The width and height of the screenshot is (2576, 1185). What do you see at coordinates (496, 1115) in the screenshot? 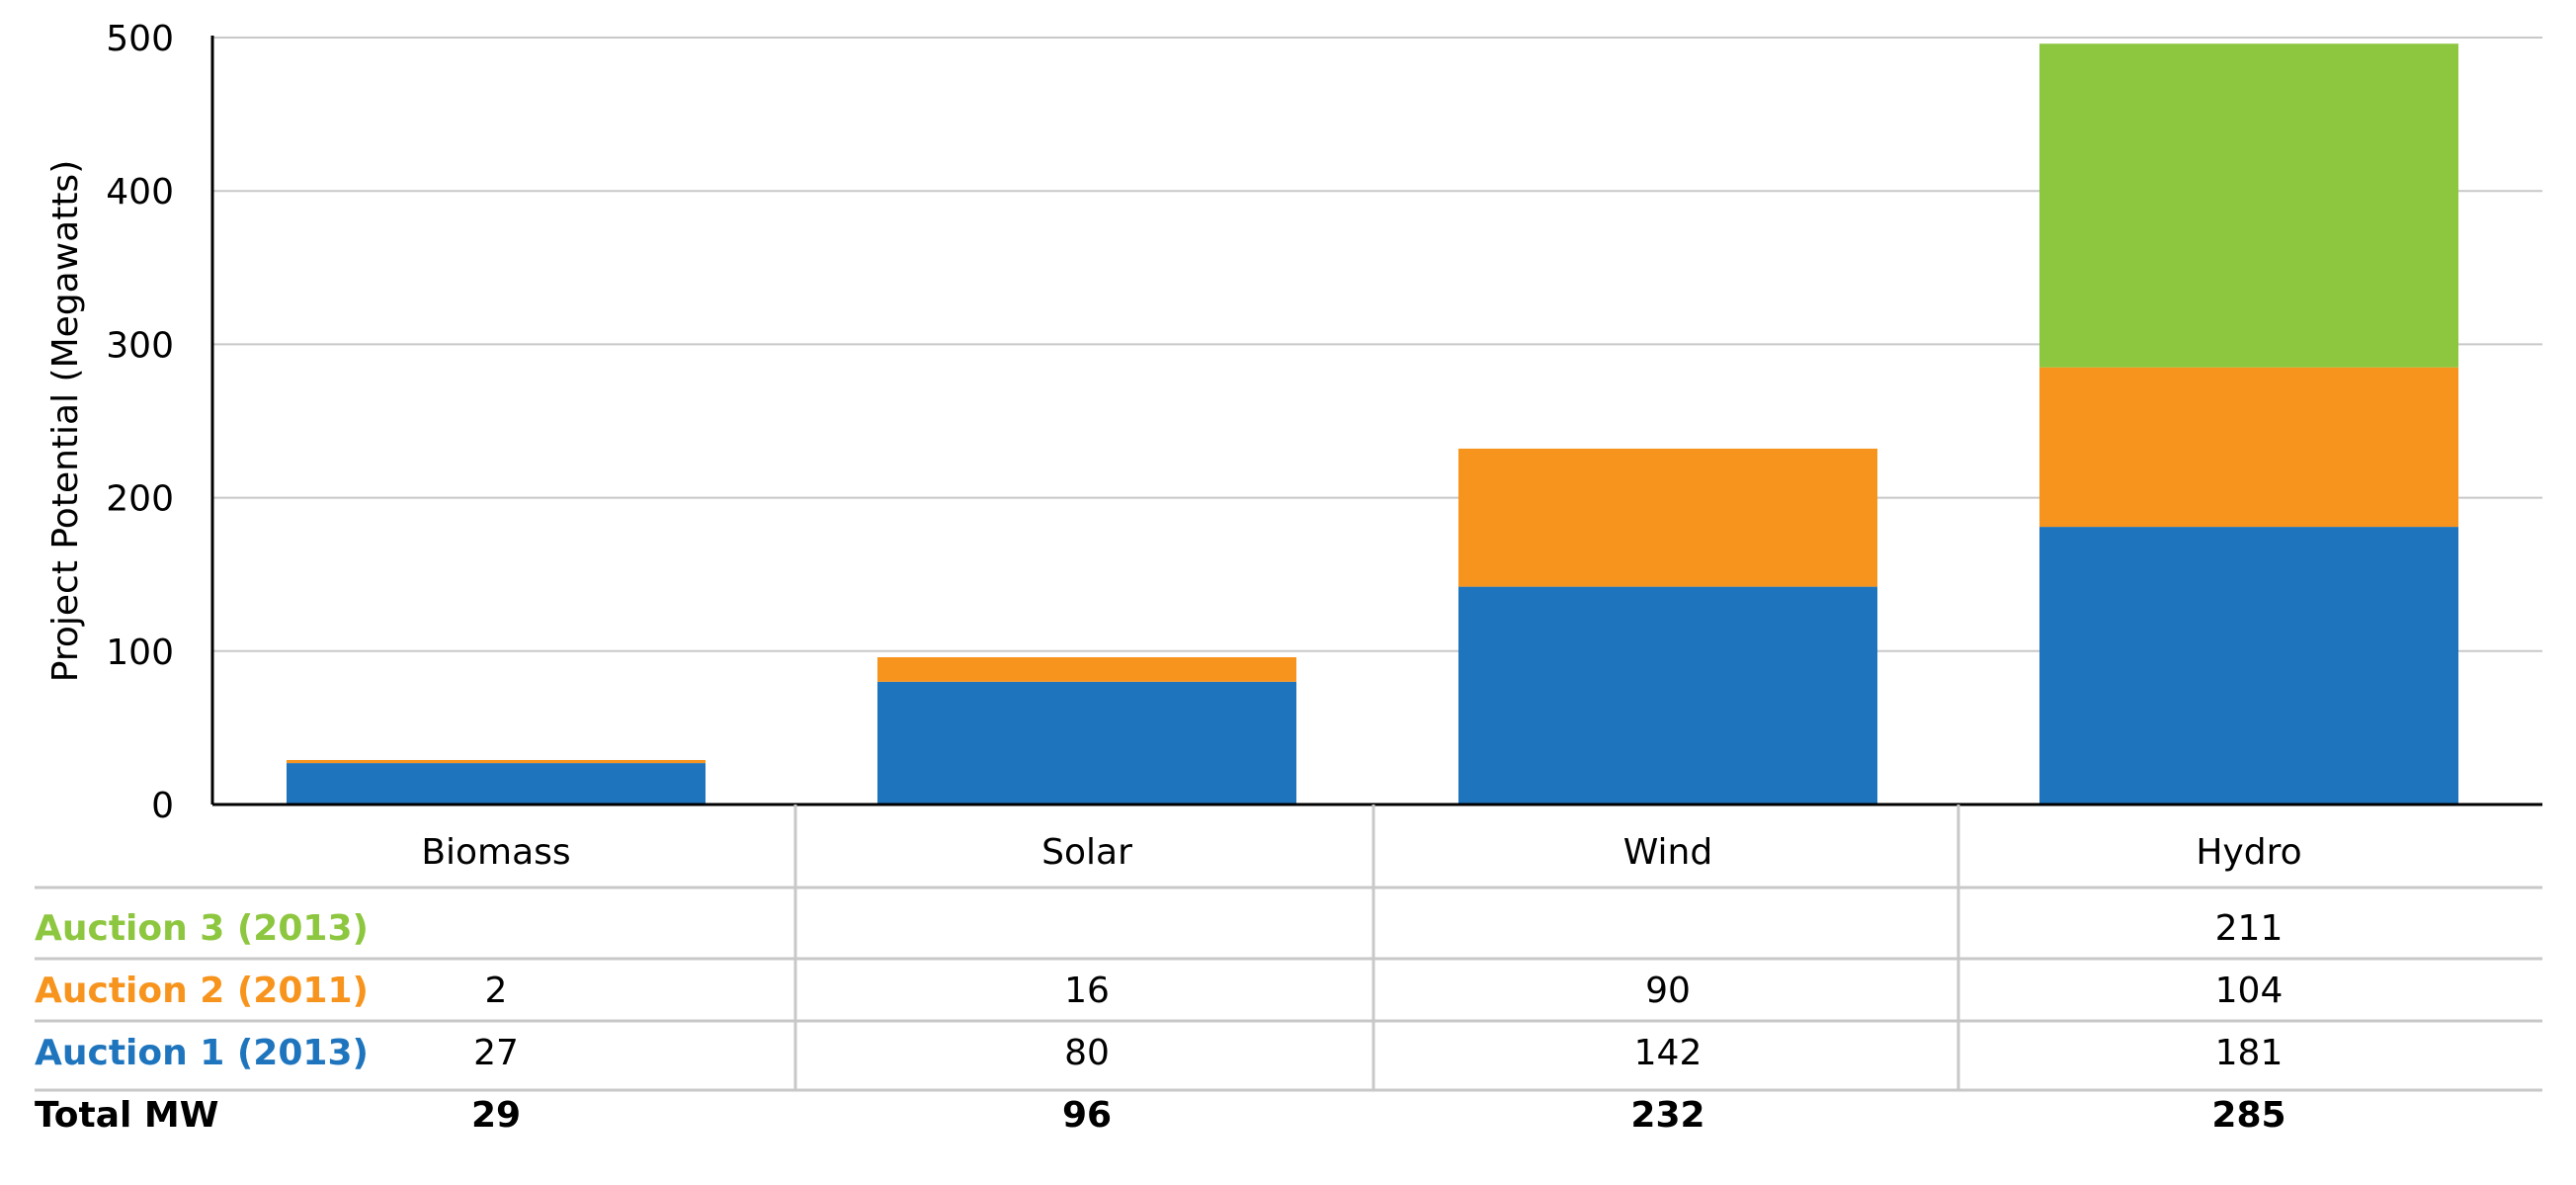
I see `table-total-cell: 29` at bounding box center [496, 1115].